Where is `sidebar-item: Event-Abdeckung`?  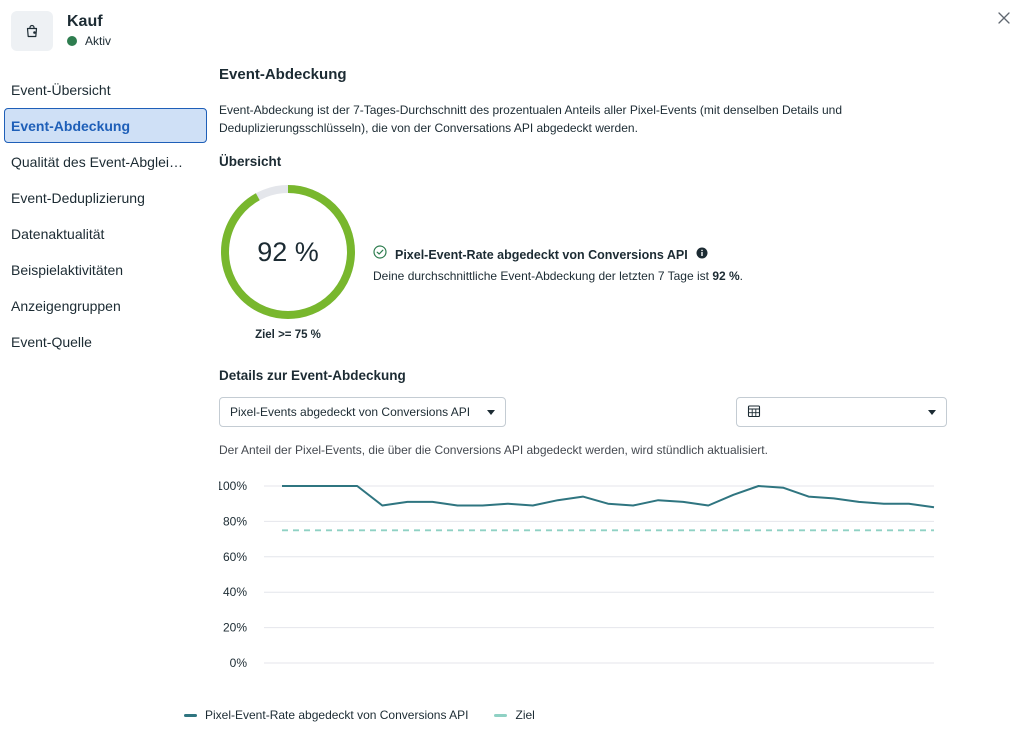 sidebar-item: Event-Abdeckung is located at coordinates (105, 125).